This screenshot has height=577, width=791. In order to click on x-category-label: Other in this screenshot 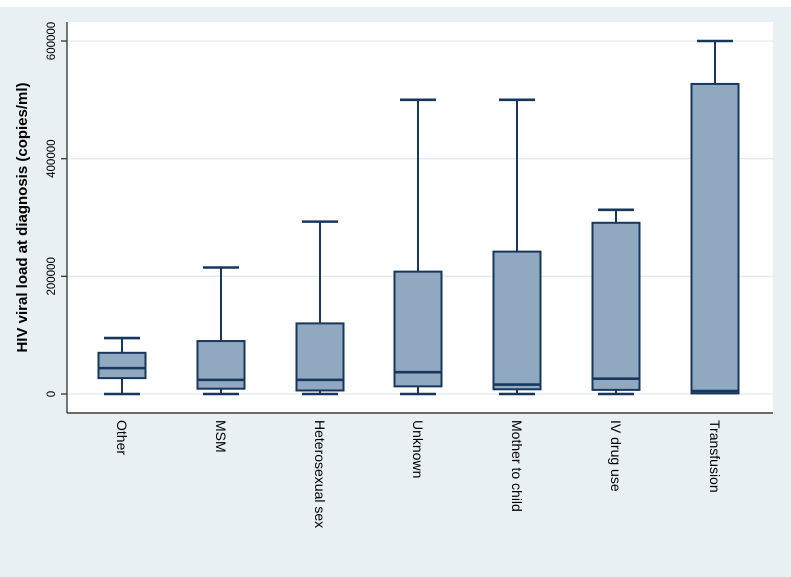, I will do `click(122, 437)`.